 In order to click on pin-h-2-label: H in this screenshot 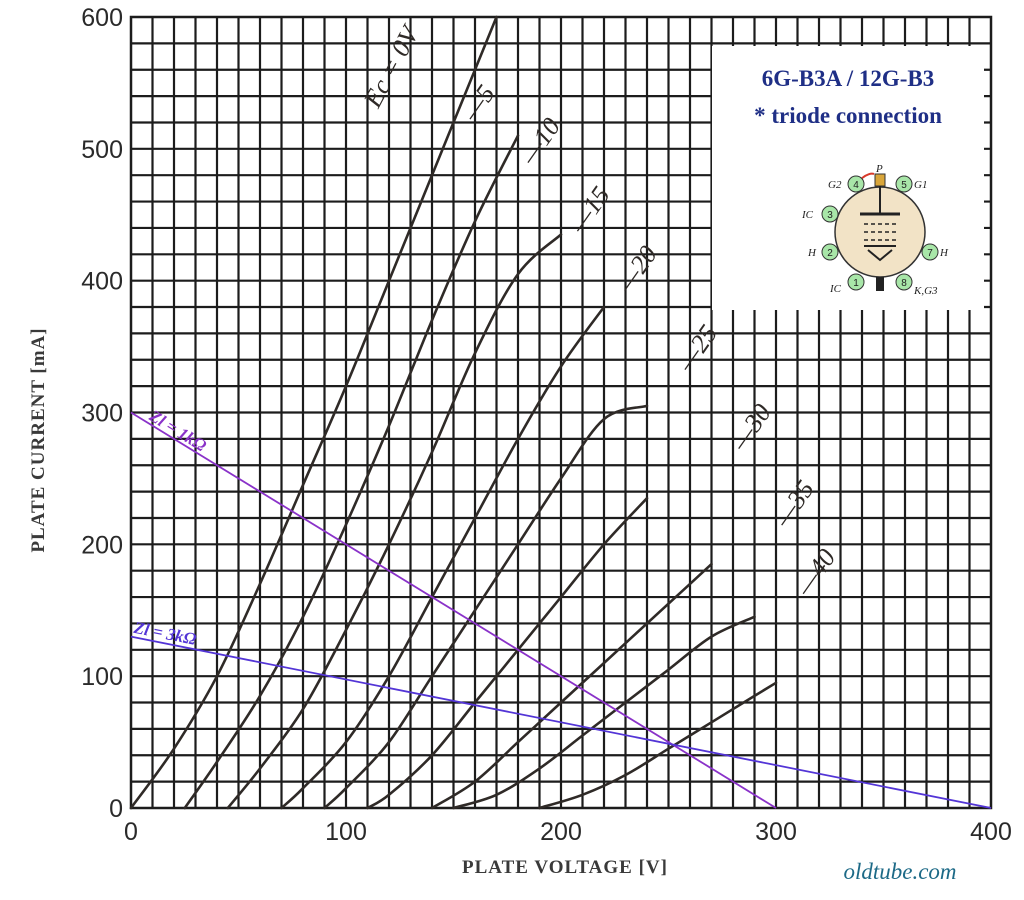, I will do `click(812, 253)`.